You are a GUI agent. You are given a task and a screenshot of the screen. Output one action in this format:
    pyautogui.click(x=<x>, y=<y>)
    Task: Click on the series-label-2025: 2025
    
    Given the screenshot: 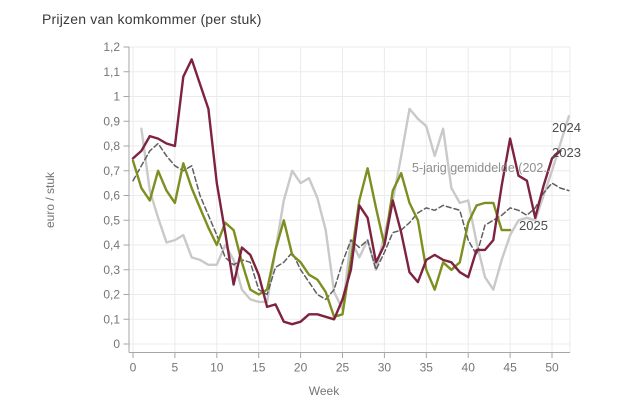 What is the action you would take?
    pyautogui.click(x=533, y=225)
    